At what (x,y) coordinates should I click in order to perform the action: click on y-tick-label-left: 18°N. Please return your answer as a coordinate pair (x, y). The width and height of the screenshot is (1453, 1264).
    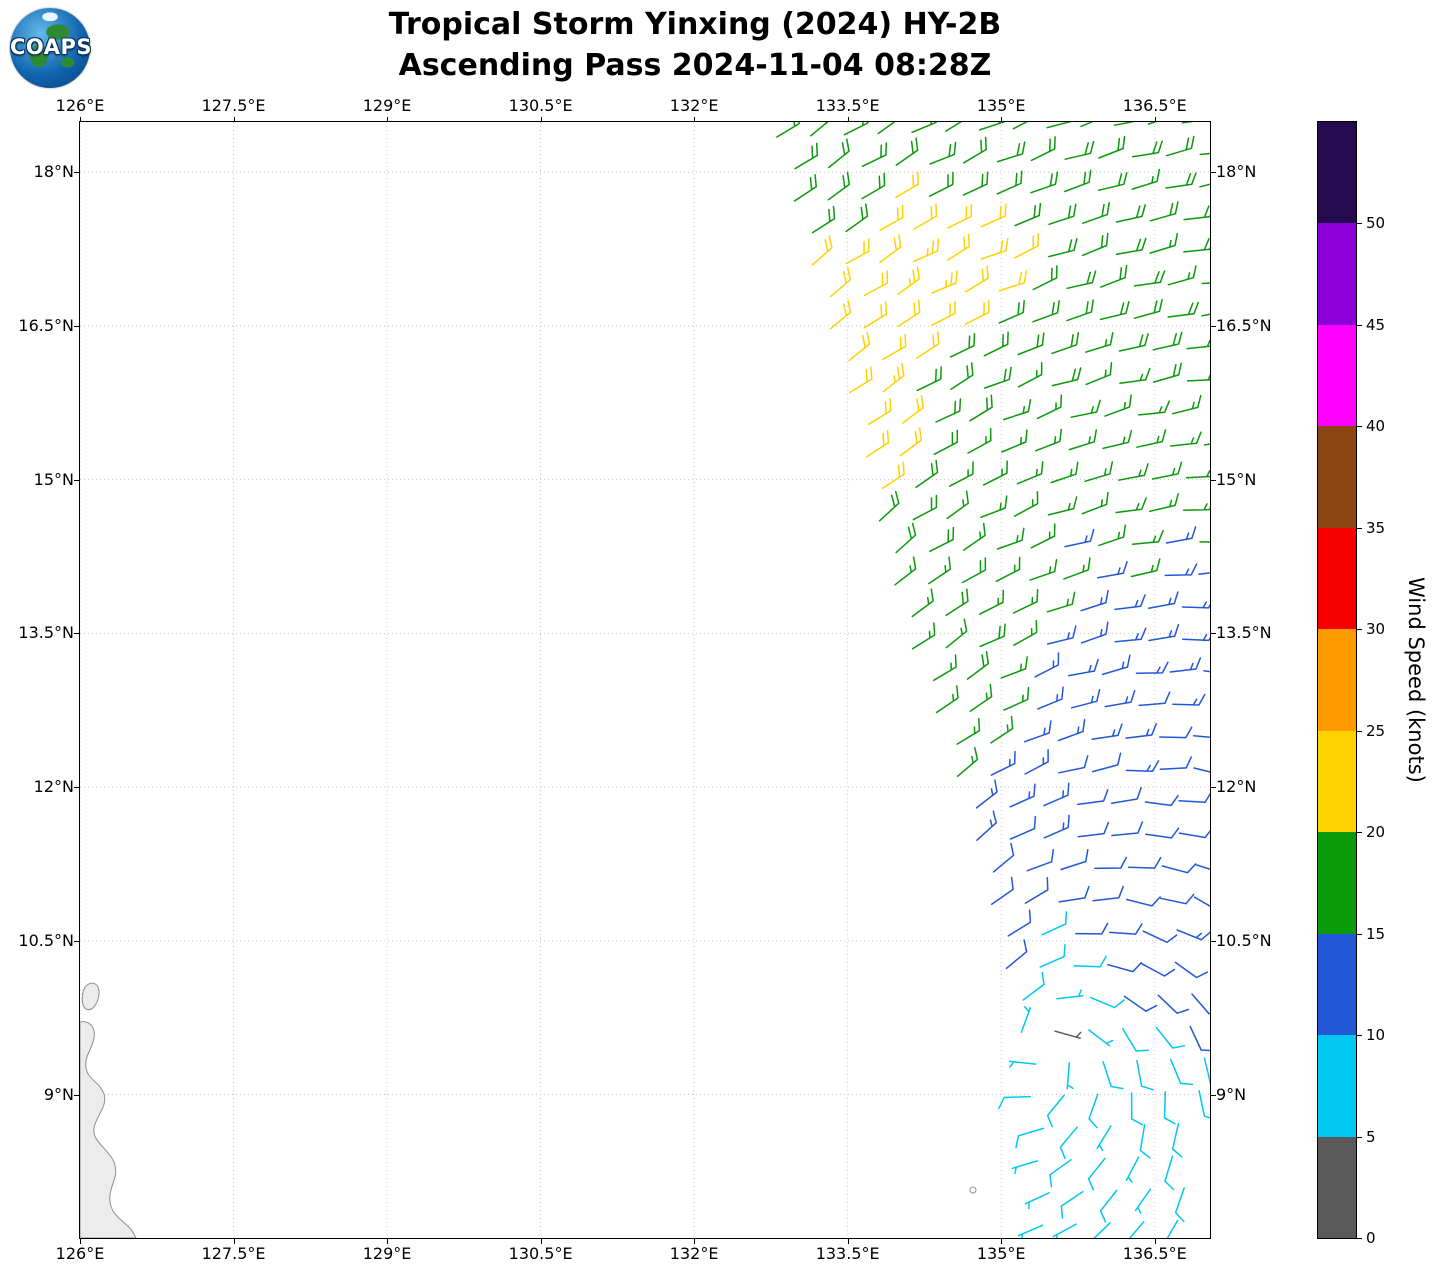
    Looking at the image, I should click on (53, 172).